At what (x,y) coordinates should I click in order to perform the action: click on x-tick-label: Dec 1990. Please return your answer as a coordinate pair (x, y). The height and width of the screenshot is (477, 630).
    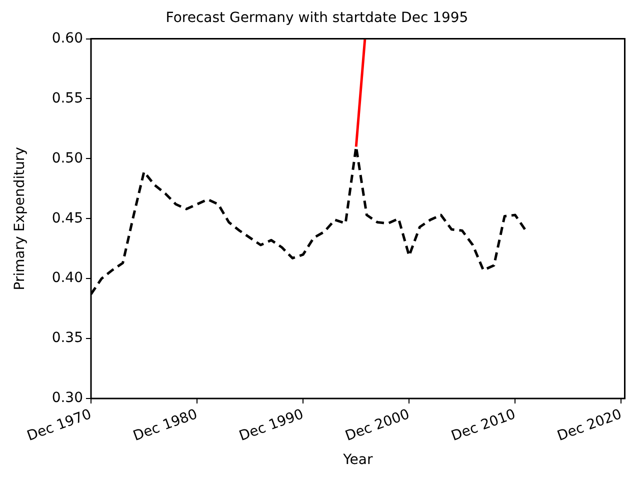
    Looking at the image, I should click on (271, 425).